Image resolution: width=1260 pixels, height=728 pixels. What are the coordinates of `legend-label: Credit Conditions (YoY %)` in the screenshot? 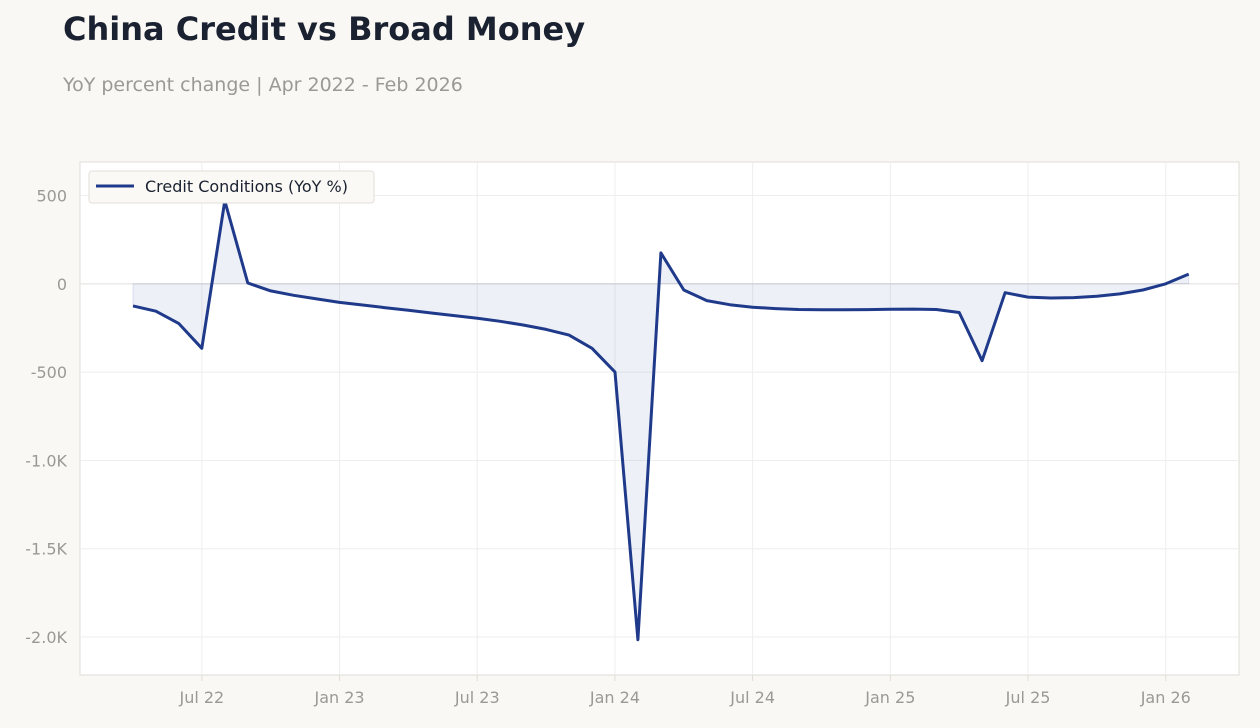 It's located at (246, 186).